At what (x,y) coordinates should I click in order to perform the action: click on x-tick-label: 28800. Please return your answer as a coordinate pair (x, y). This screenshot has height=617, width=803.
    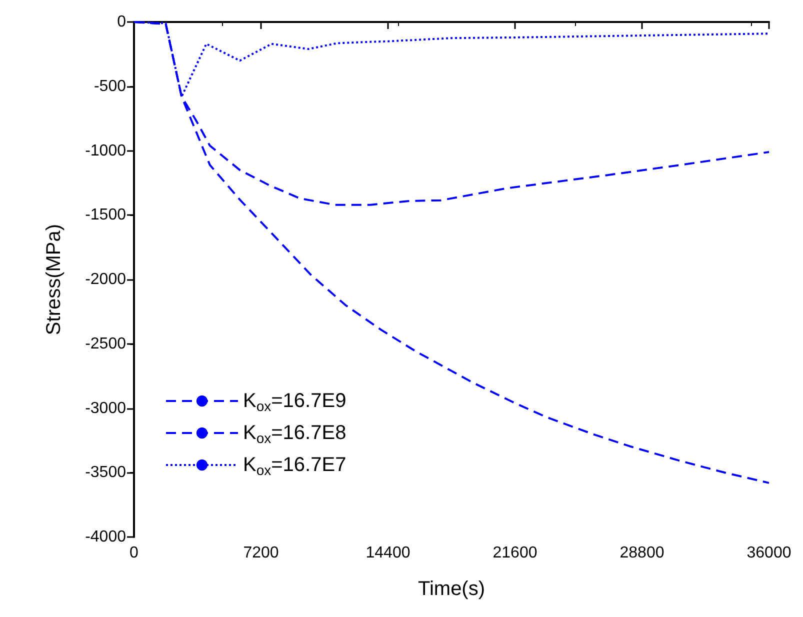
    Looking at the image, I should click on (642, 553).